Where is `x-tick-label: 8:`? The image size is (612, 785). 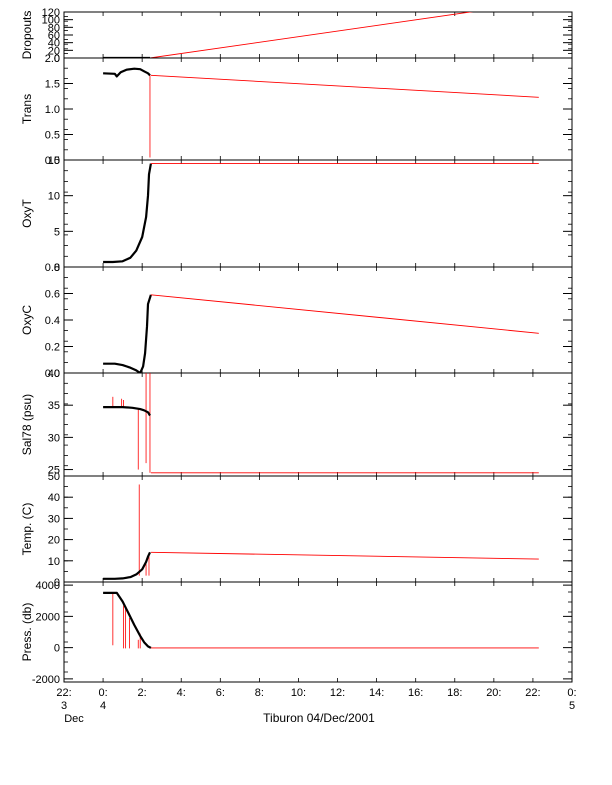 x-tick-label: 8: is located at coordinates (259, 693).